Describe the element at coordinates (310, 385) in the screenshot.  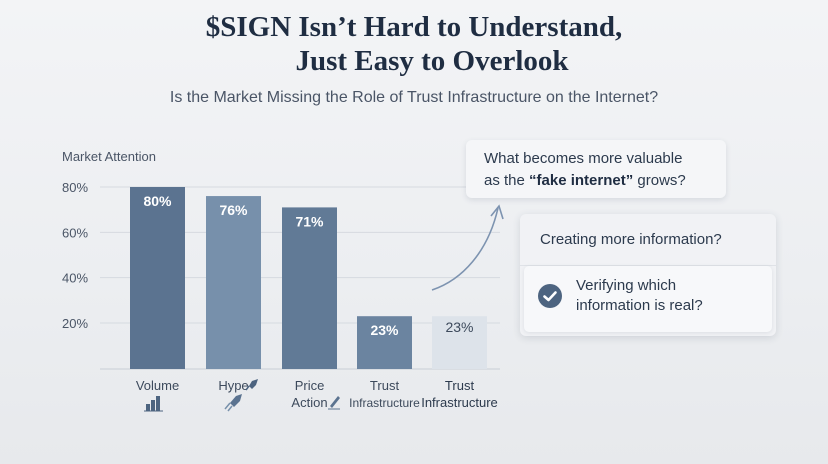
I see `x-category-label: Price` at that location.